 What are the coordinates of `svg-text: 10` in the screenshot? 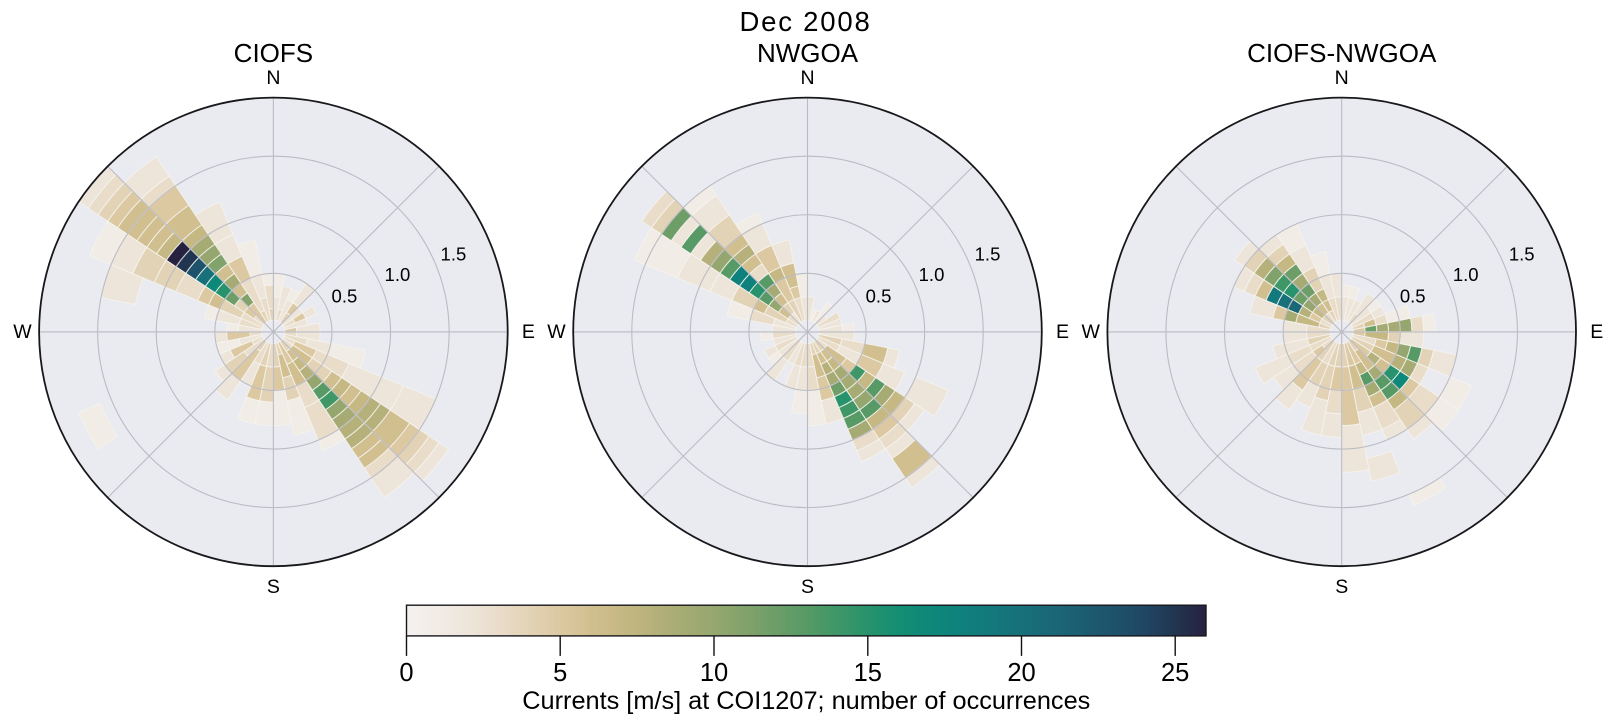 It's located at (714, 673).